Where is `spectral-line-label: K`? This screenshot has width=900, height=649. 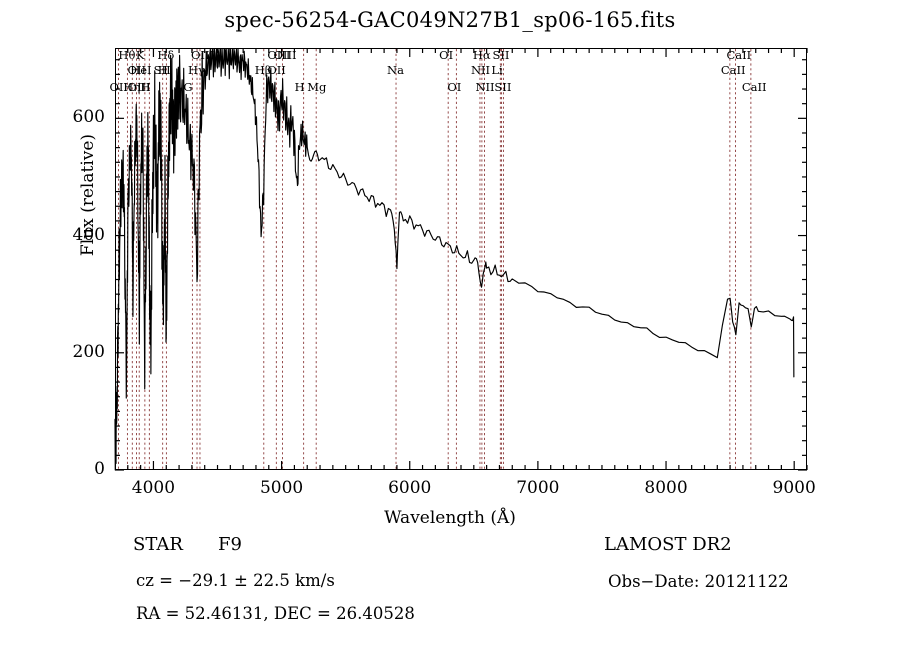 spectral-line-label: K is located at coordinates (140, 55).